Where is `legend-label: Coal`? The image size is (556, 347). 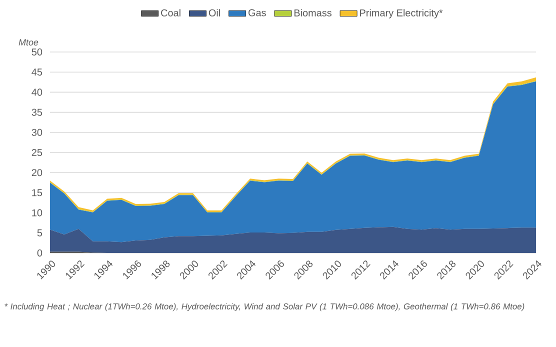 legend-label: Coal is located at coordinates (170, 12).